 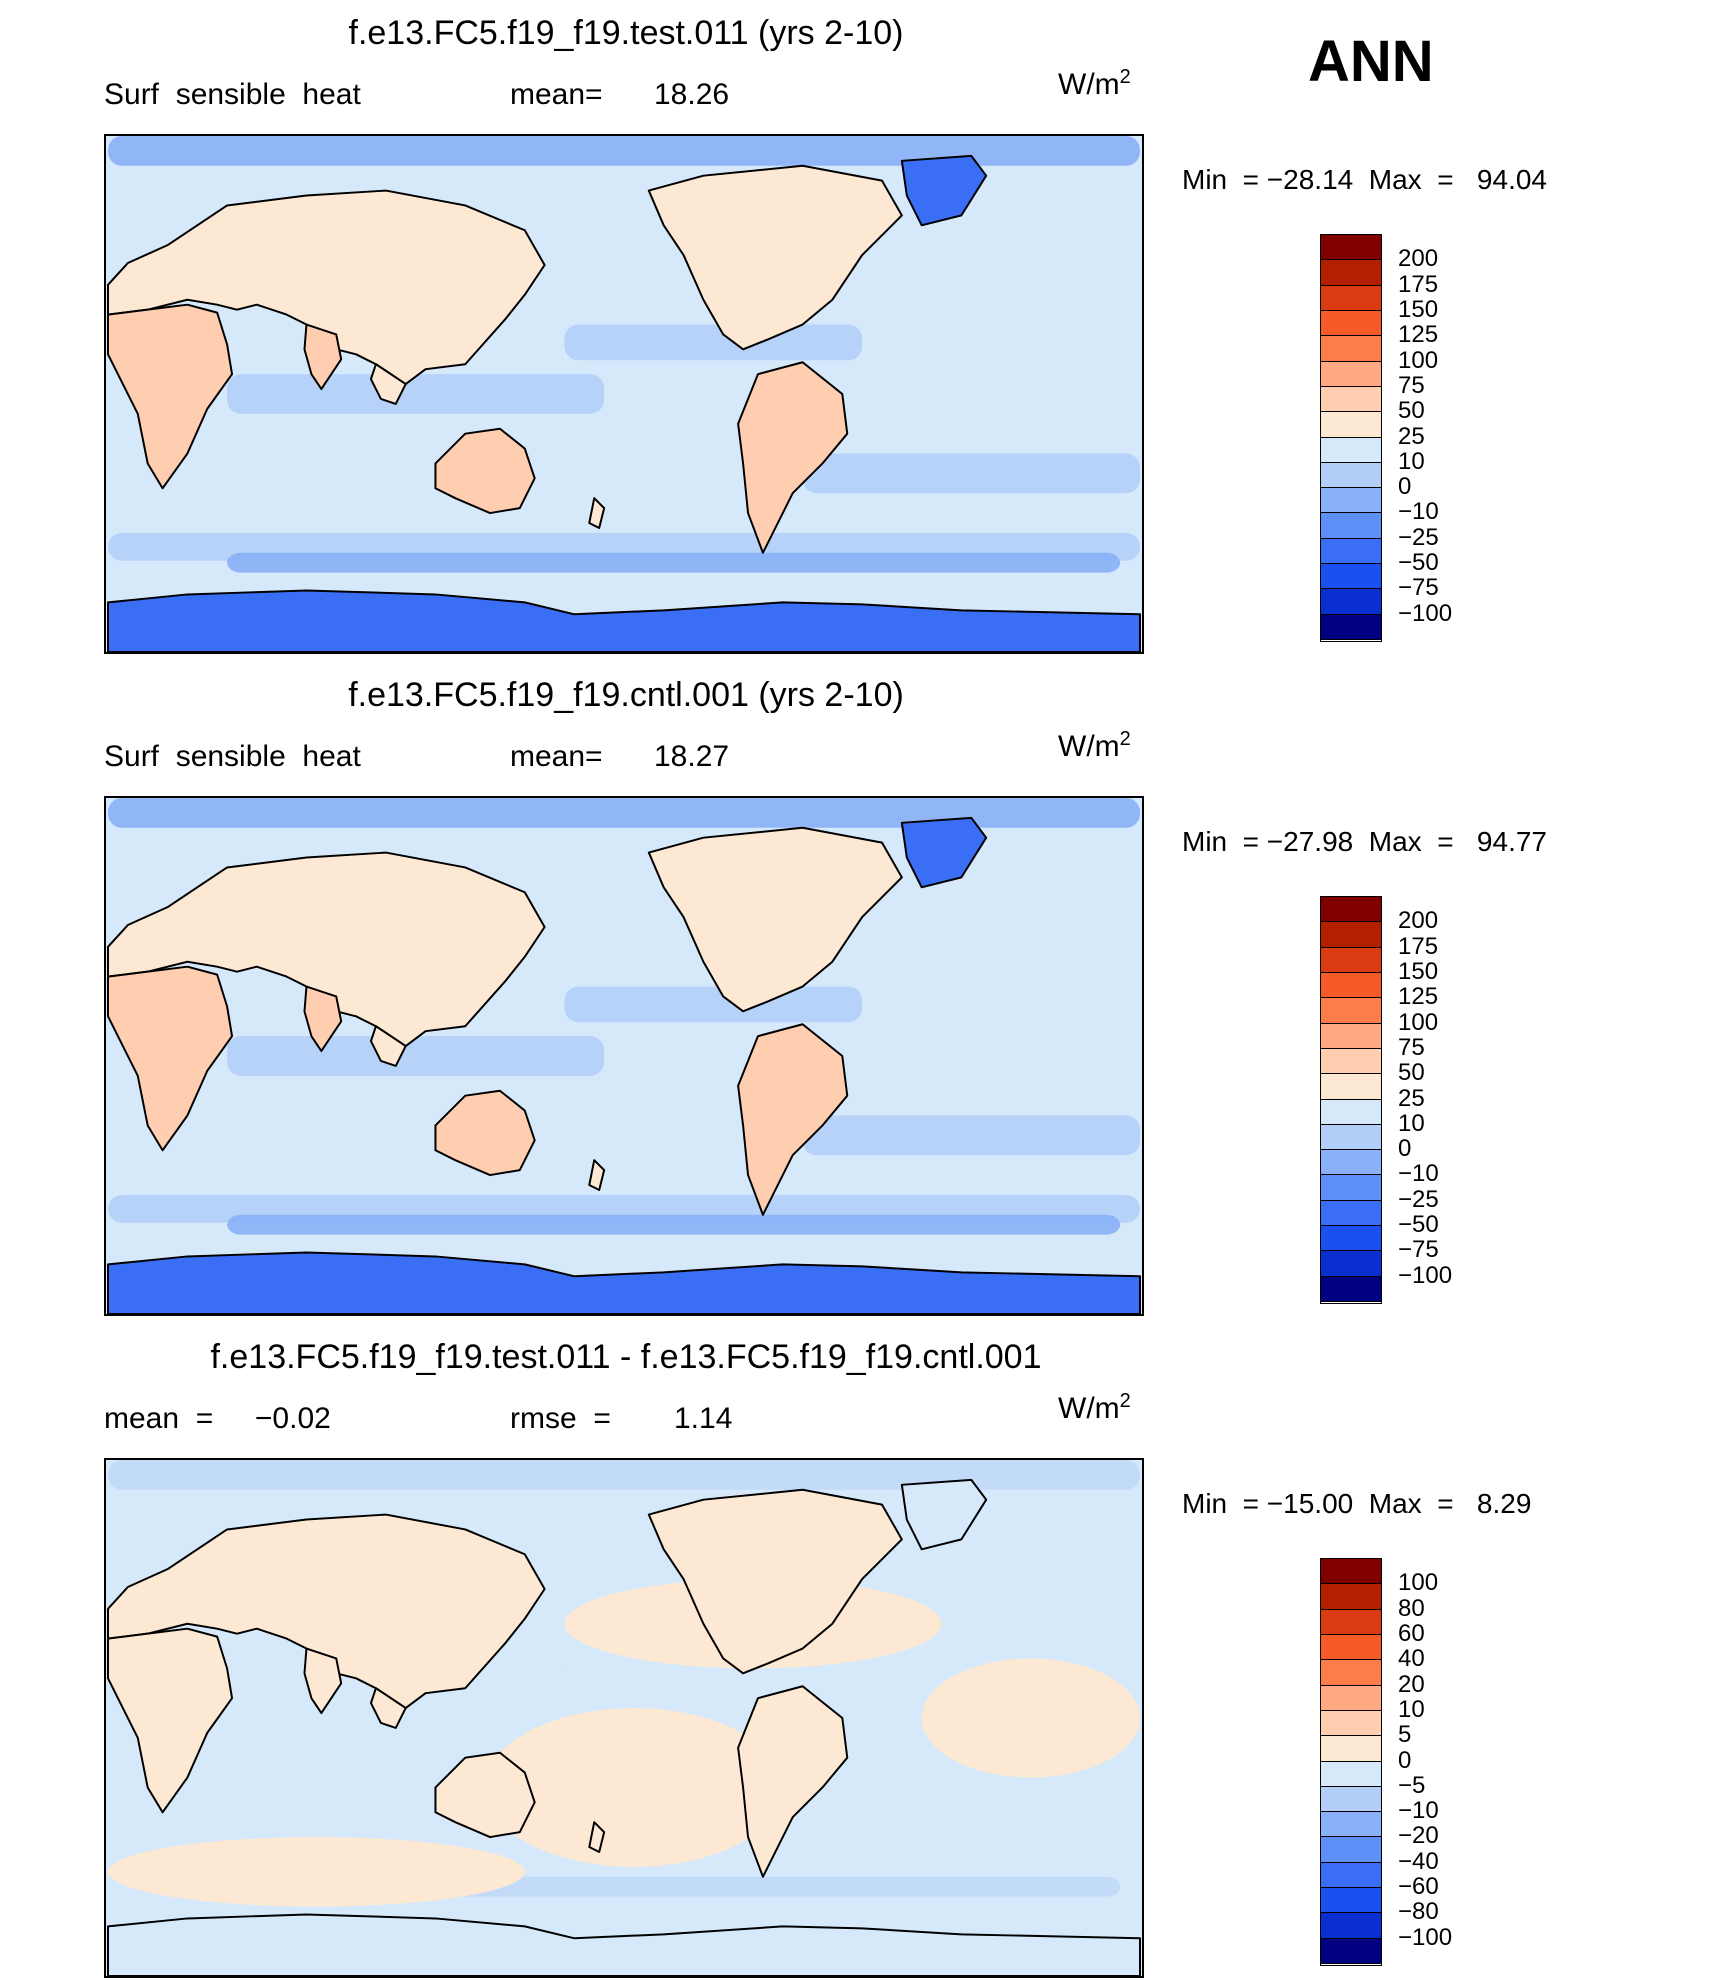 What do you see at coordinates (626, 33) in the screenshot?
I see `panel-title: f.e13.FC5.f19_f19.test.011 (yrs 2-10)` at bounding box center [626, 33].